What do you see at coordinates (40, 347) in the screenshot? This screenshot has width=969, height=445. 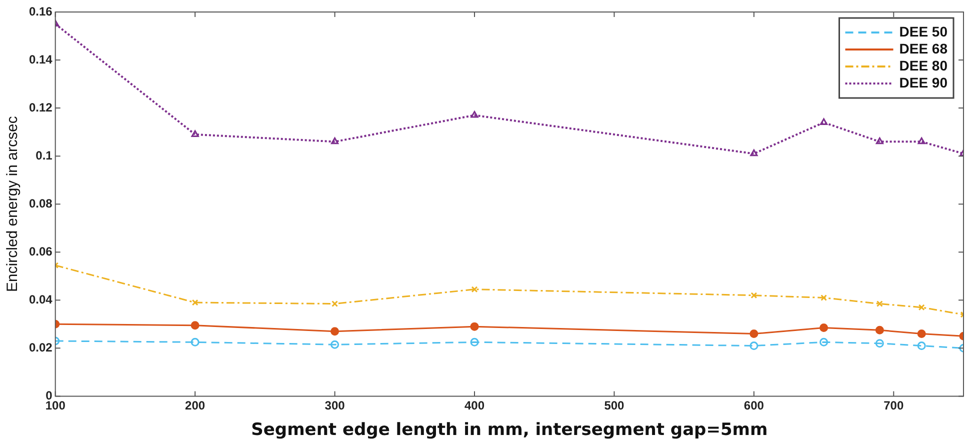 I see `y-tick-label: 0.02` at bounding box center [40, 347].